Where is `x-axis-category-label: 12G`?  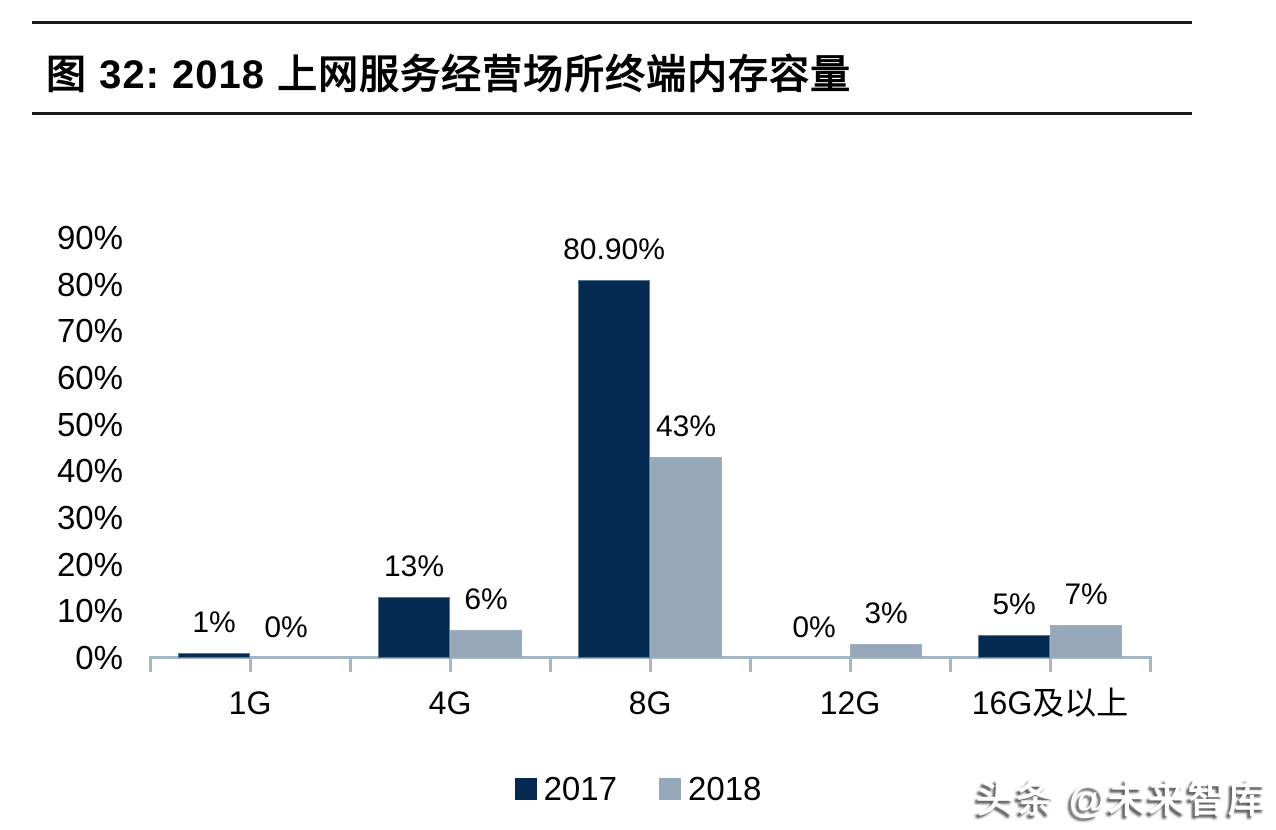
x-axis-category-label: 12G is located at coordinates (850, 703).